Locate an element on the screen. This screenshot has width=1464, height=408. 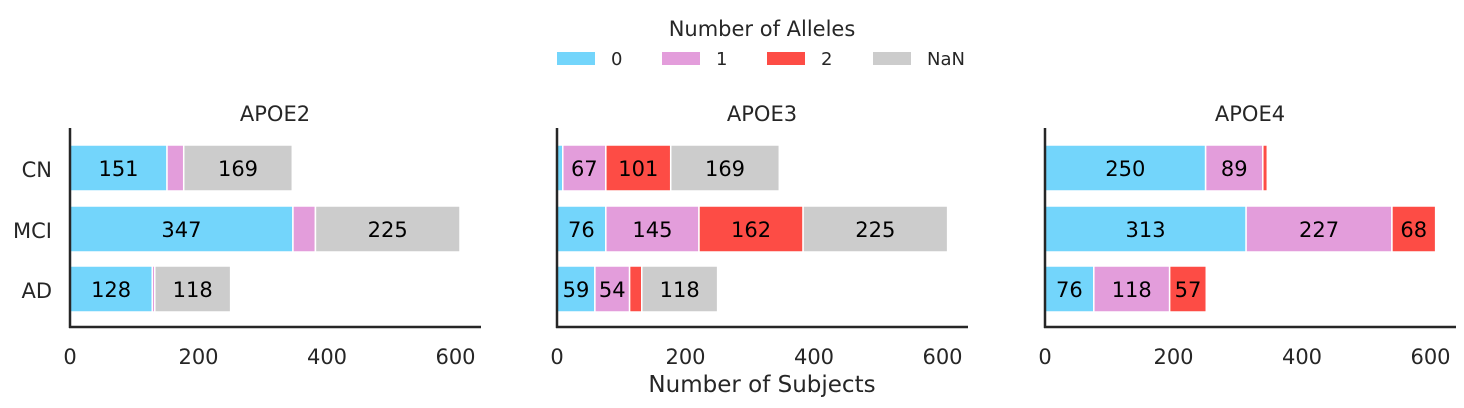
legend-label-3: NaN is located at coordinates (946, 59).